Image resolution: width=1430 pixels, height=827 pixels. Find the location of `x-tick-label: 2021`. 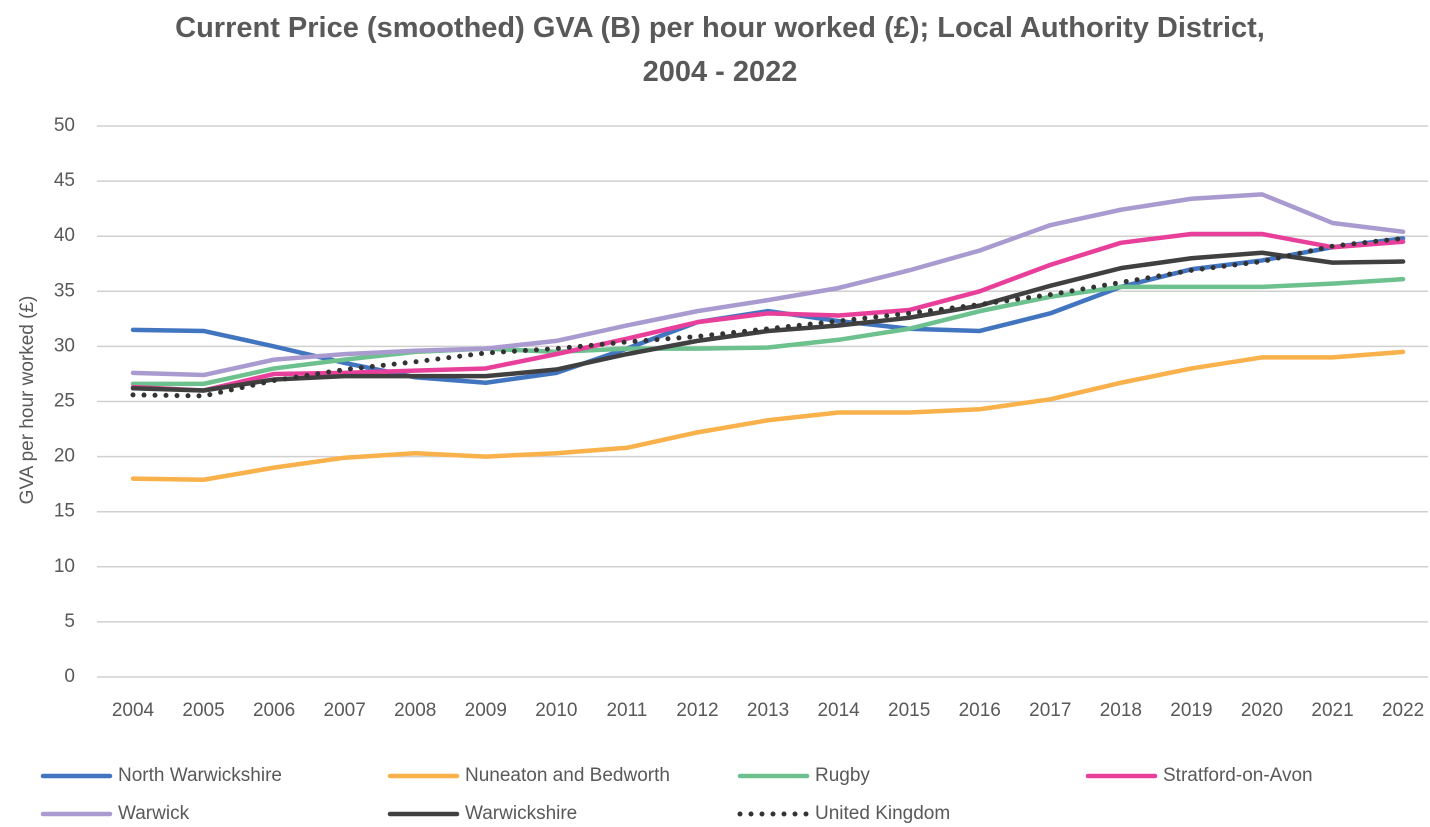

x-tick-label: 2021 is located at coordinates (1332, 710).